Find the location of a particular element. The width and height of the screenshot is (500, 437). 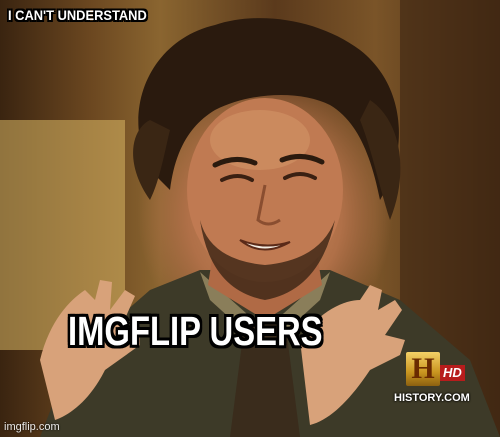

imgflip-watermark: imgflip.com is located at coordinates (32, 427).